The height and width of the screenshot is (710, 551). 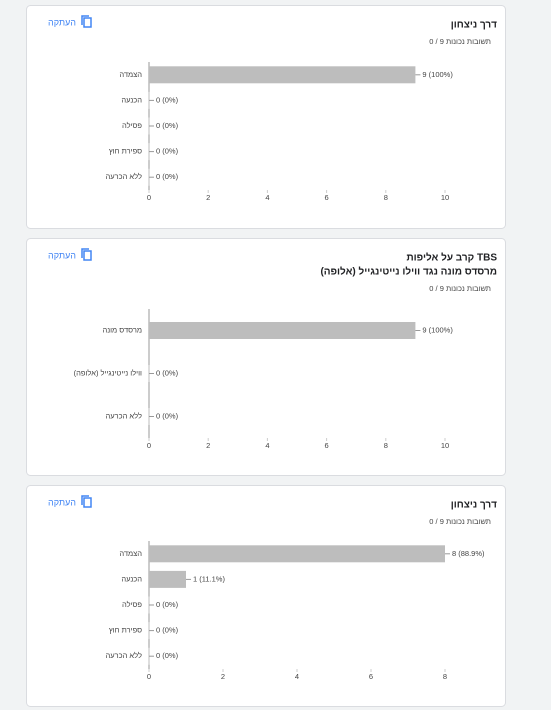 I want to click on value-label: 8 (88.9%), so click(x=468, y=553).